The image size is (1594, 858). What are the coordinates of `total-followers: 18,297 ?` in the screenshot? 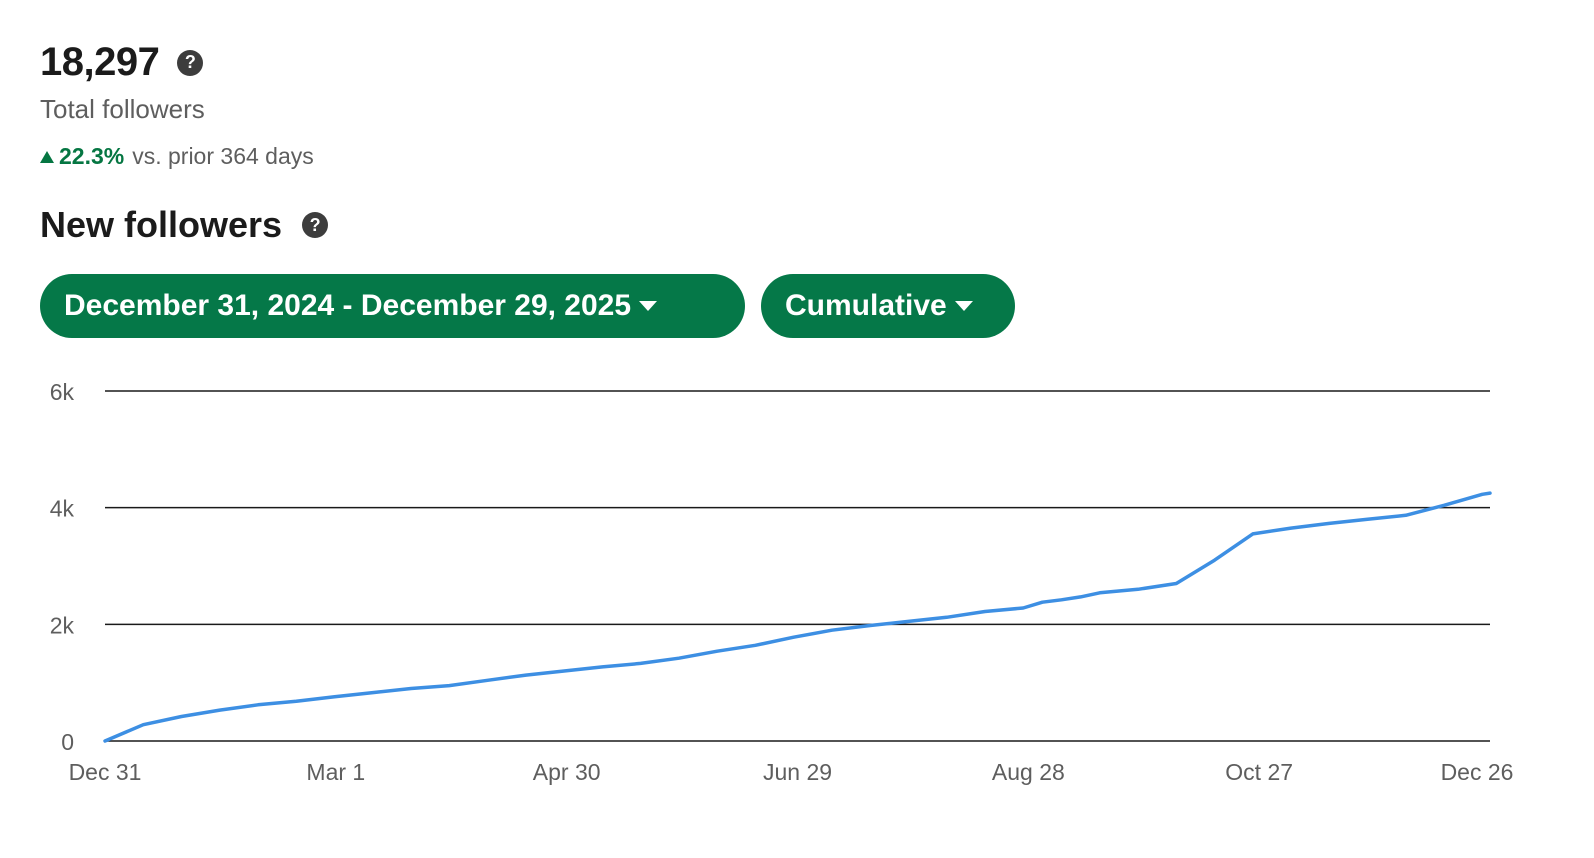 It's located at (122, 62).